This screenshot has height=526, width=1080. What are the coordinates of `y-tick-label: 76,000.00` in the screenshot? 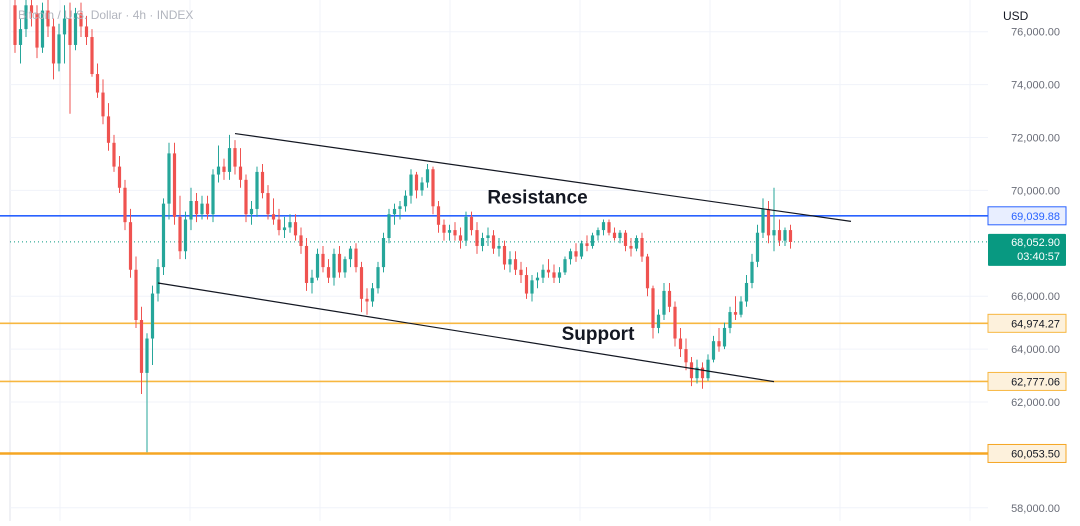 It's located at (1035, 33).